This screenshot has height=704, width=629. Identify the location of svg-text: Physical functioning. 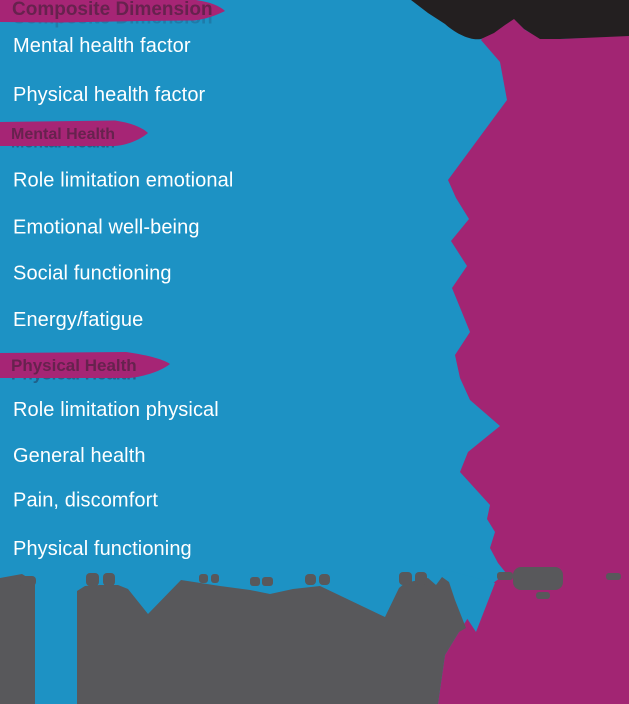
(102, 549).